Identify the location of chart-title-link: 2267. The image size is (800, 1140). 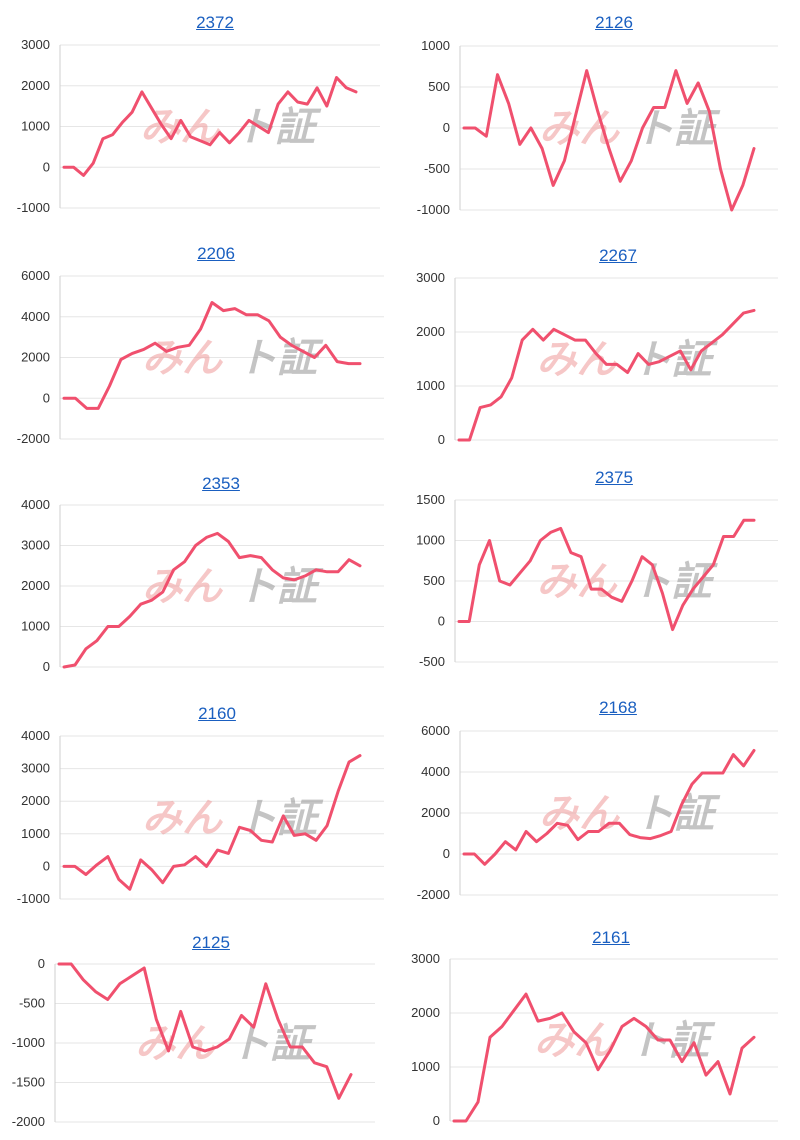
(618, 255).